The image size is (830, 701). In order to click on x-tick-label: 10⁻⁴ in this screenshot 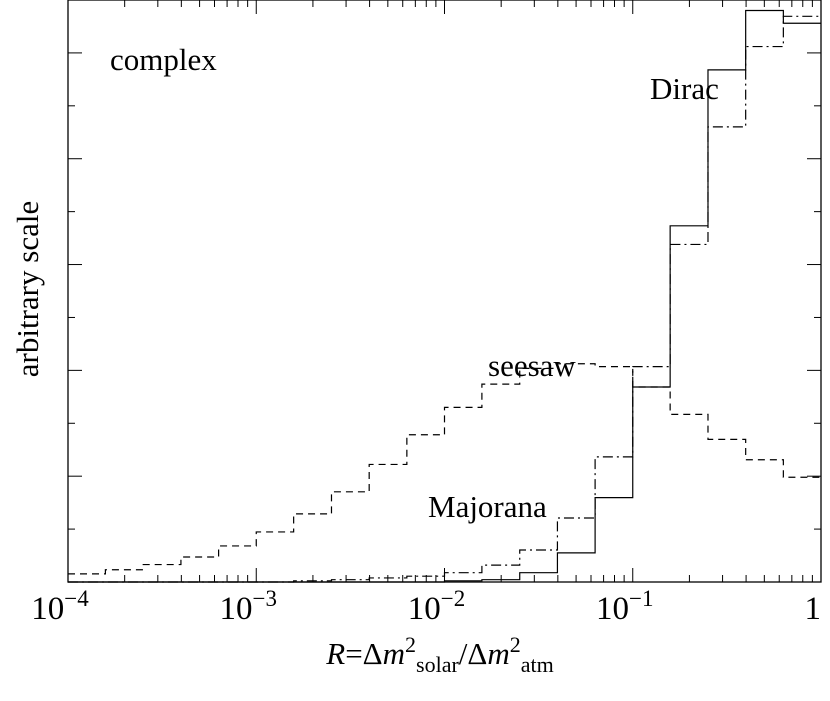, I will do `click(60, 606)`.